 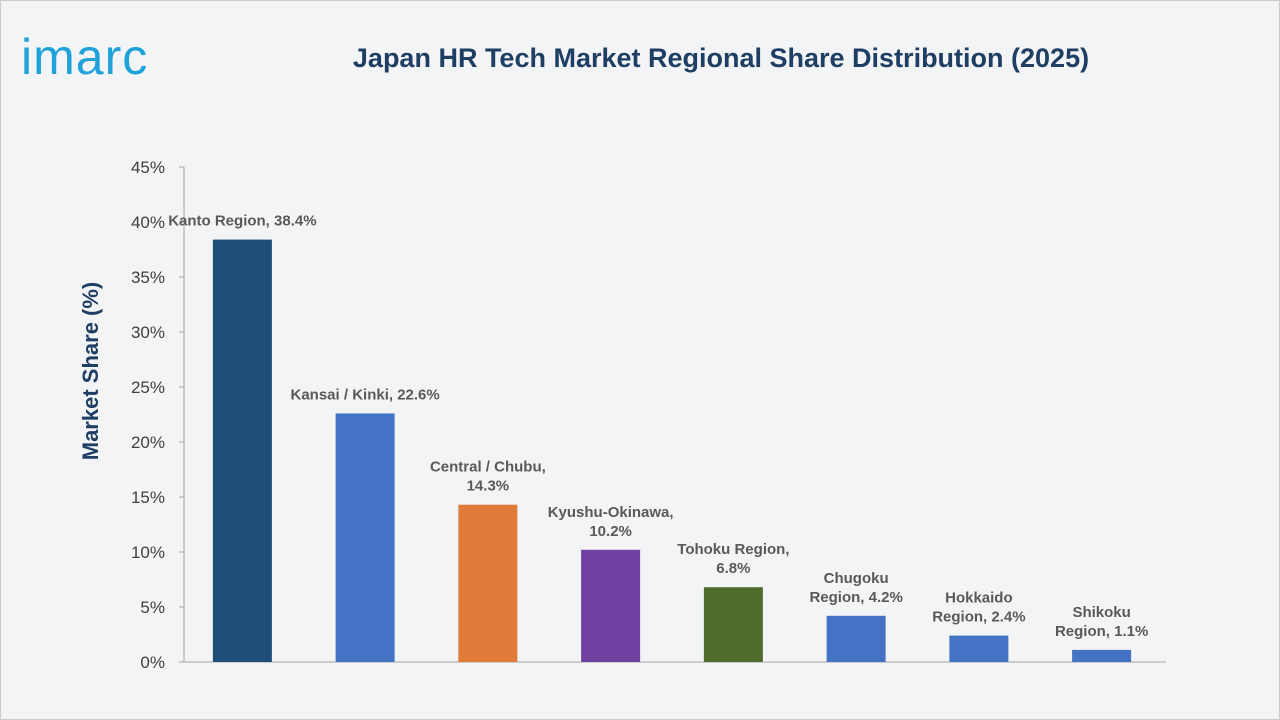 I want to click on y-tick-label: 10%, so click(x=148, y=552).